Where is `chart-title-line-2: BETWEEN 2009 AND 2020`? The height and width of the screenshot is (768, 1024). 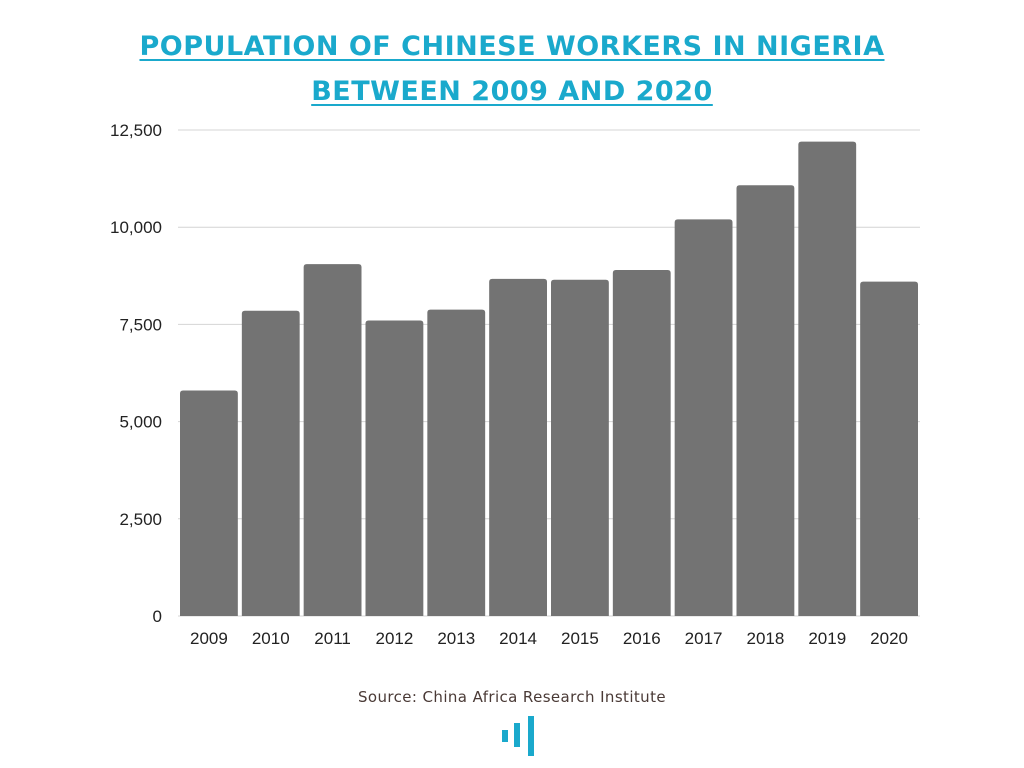 chart-title-line-2: BETWEEN 2009 AND 2020 is located at coordinates (512, 91).